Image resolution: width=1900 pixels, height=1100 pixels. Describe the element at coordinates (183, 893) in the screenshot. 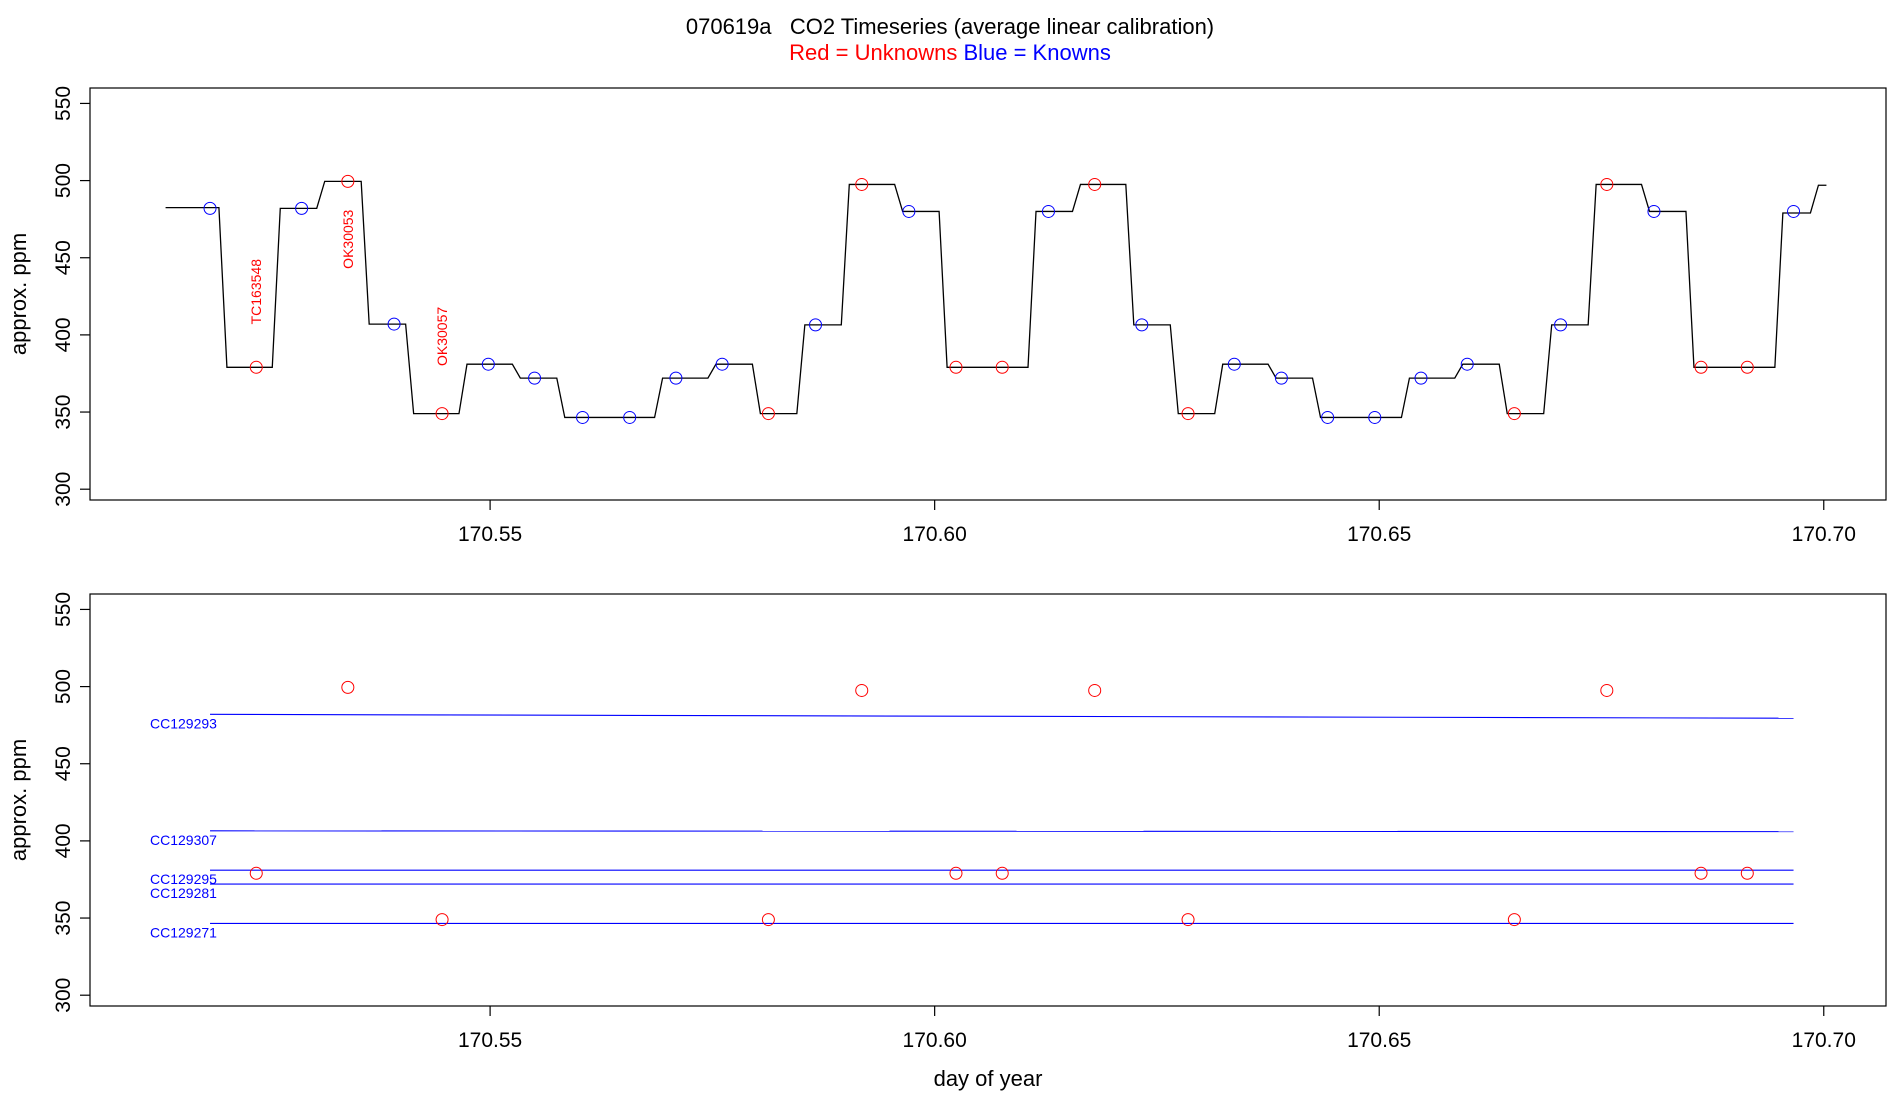

I see `standard-label: CC129281` at that location.